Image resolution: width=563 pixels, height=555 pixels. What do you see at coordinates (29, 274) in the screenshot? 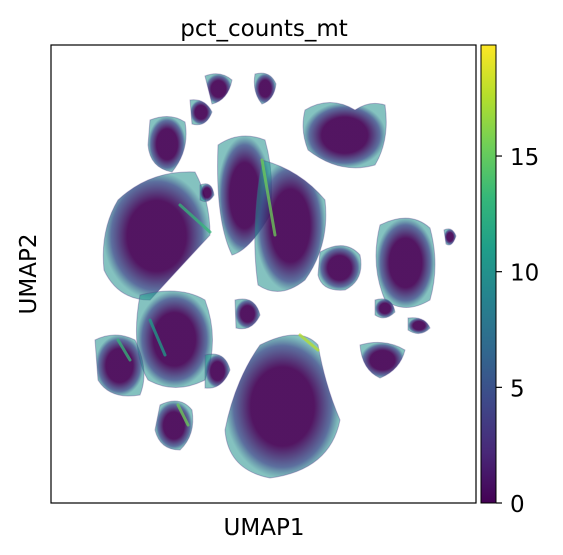
I see `y-axis-label: UMAP2` at bounding box center [29, 274].